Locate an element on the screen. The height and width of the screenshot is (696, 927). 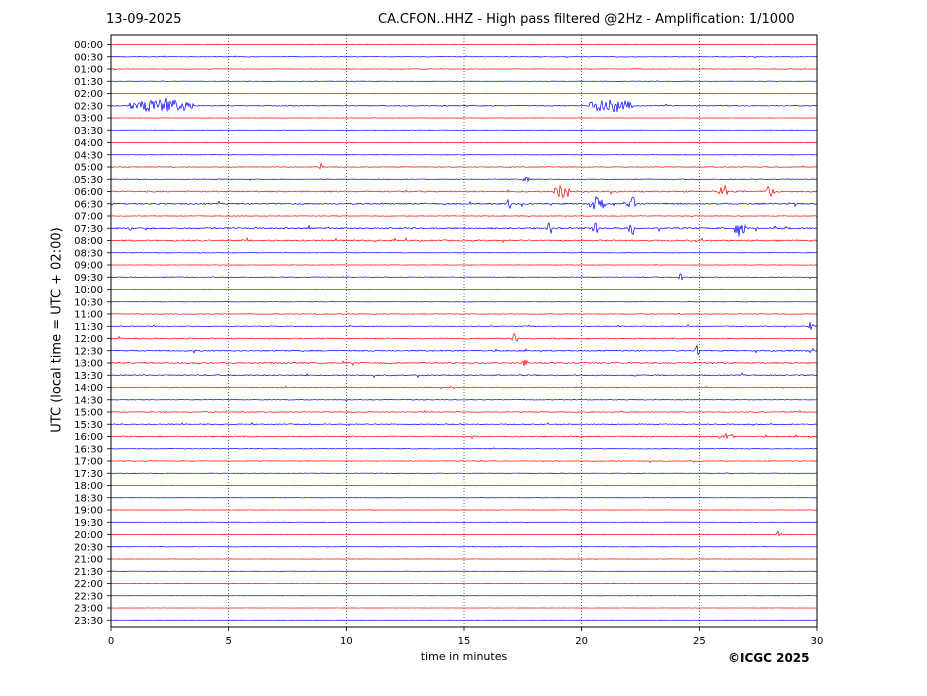
y-tick-label: 10:00 is located at coordinates (88, 290).